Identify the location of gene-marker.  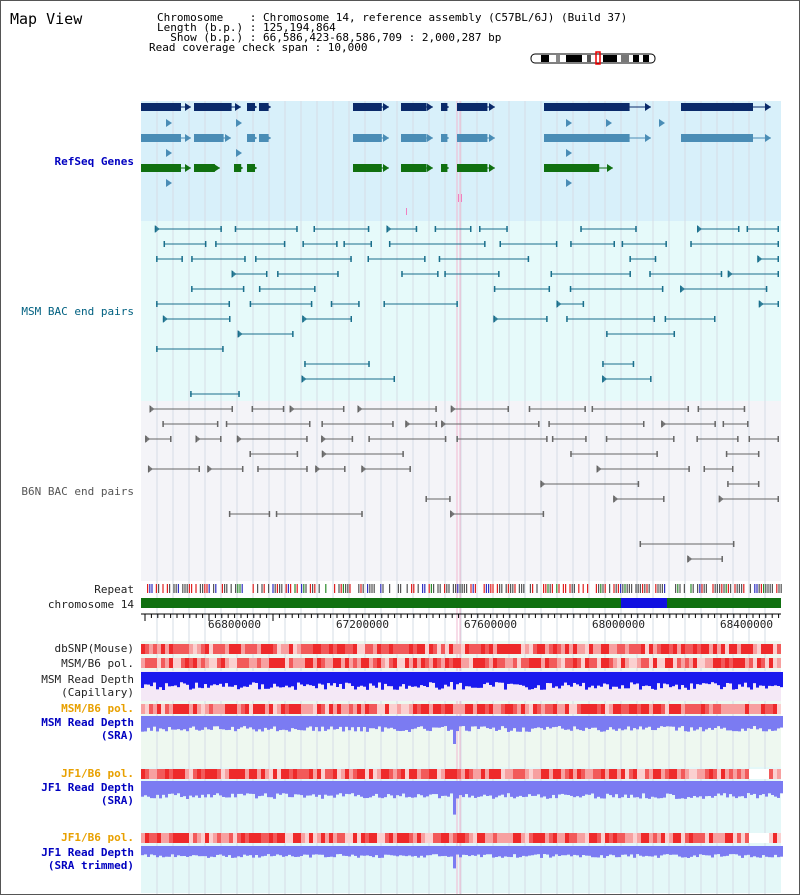
(239, 123).